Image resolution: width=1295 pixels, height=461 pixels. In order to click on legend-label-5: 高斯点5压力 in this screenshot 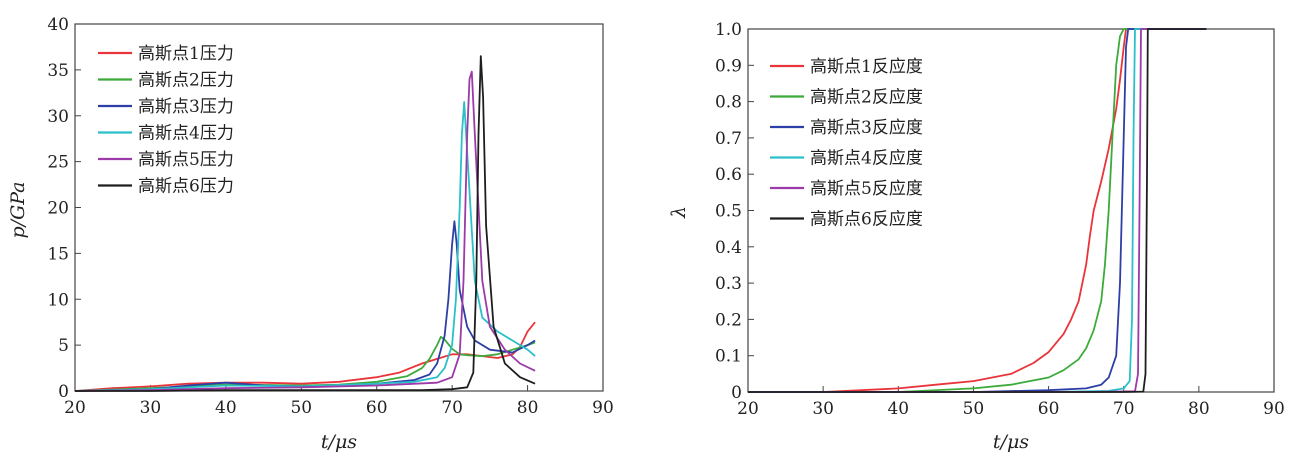, I will do `click(186, 160)`.